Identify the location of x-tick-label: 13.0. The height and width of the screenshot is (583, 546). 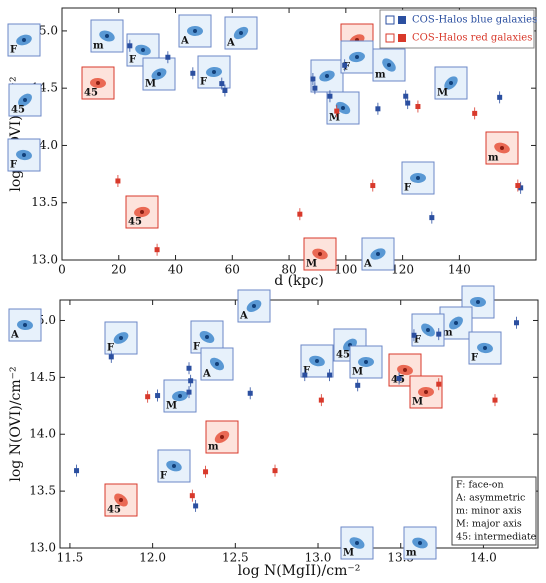
(318, 558).